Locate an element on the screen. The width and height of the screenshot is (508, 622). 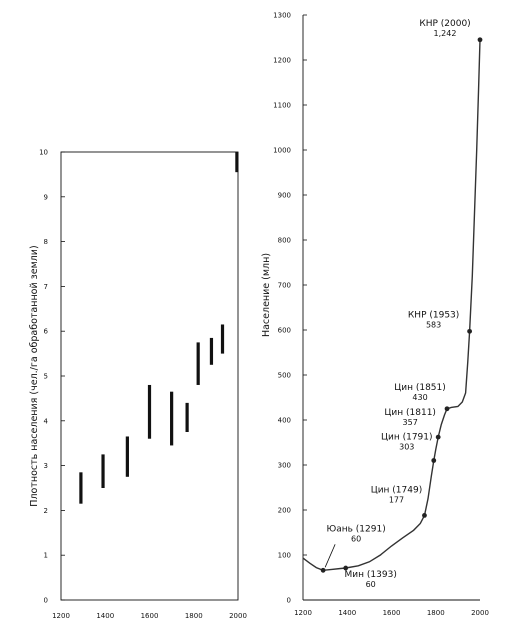
population-y-tick-label: 100 is located at coordinates (284, 556).